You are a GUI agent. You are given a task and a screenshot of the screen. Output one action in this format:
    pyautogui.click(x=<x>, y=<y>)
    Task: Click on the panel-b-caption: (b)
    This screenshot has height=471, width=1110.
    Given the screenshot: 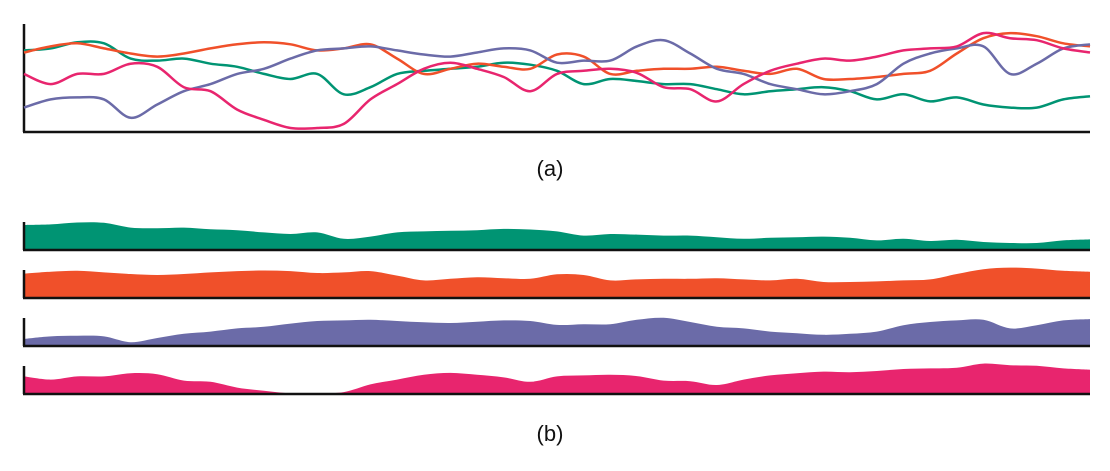 What is the action you would take?
    pyautogui.click(x=550, y=433)
    